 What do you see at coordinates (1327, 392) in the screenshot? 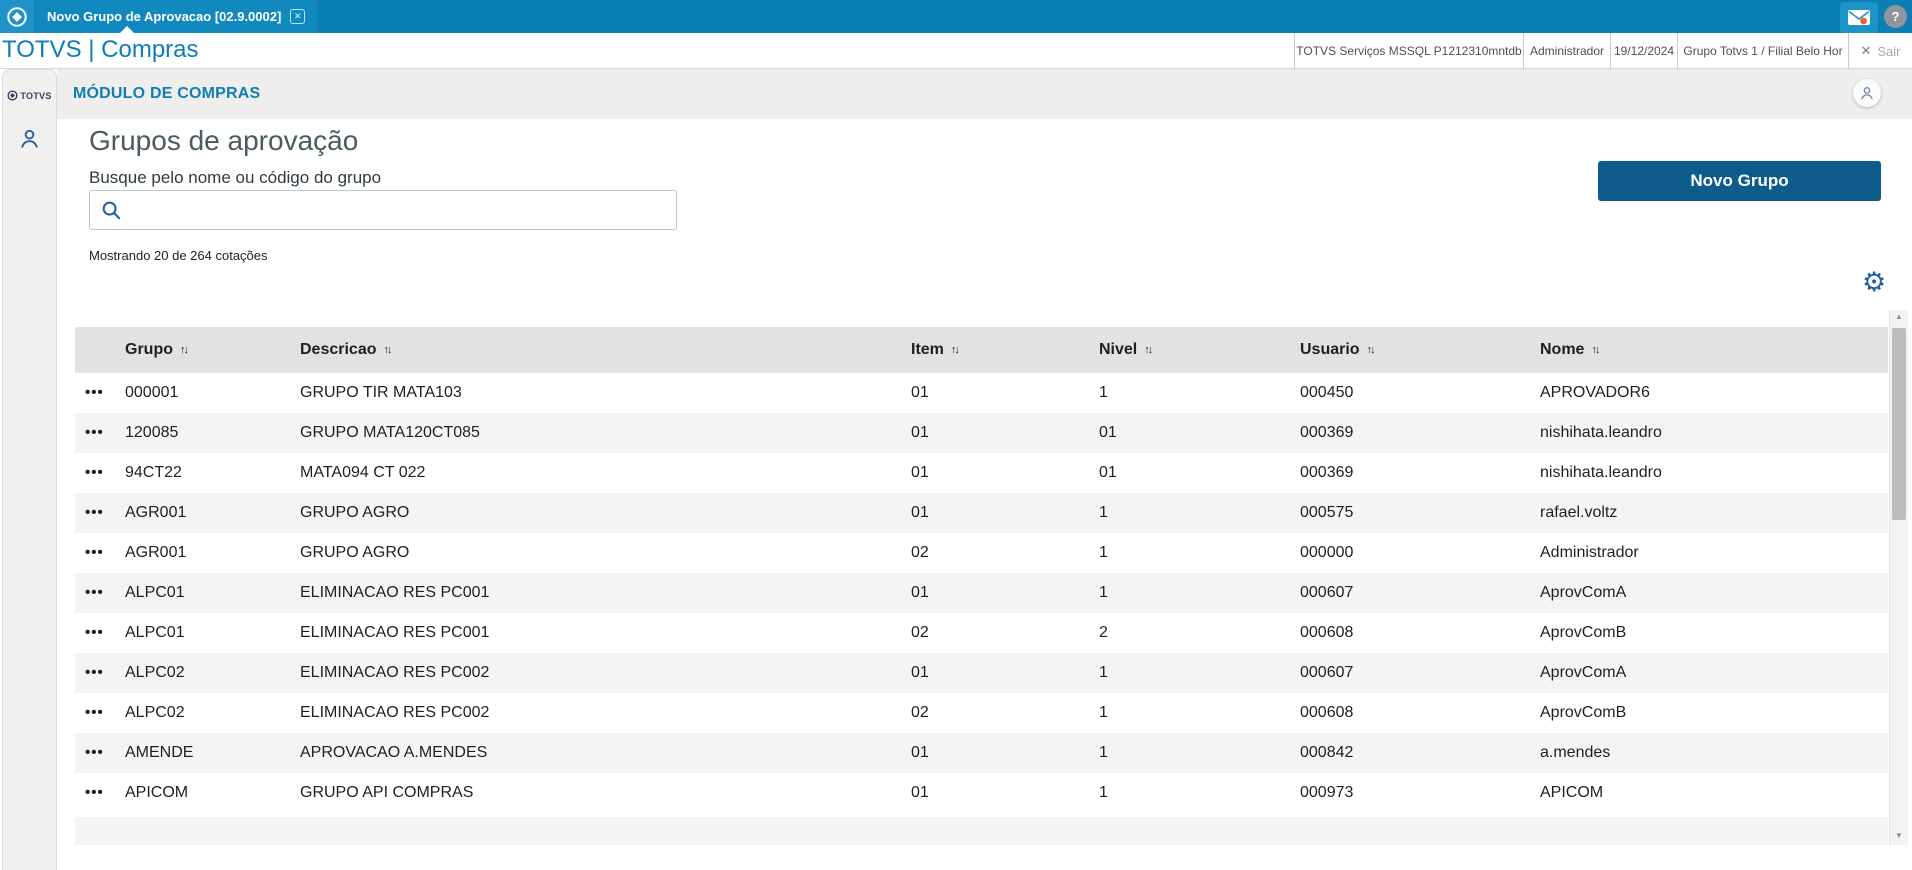
I see `cell-usuario: 000450` at bounding box center [1327, 392].